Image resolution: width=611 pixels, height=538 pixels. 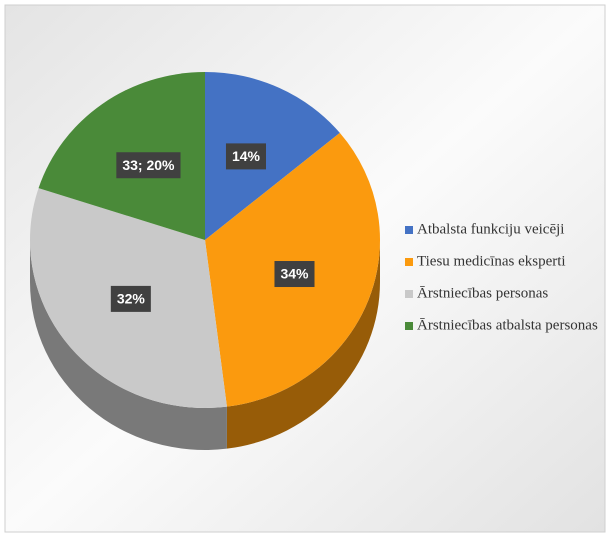 What do you see at coordinates (491, 261) in the screenshot?
I see `legend-label: Tiesu medicīnas eksperti` at bounding box center [491, 261].